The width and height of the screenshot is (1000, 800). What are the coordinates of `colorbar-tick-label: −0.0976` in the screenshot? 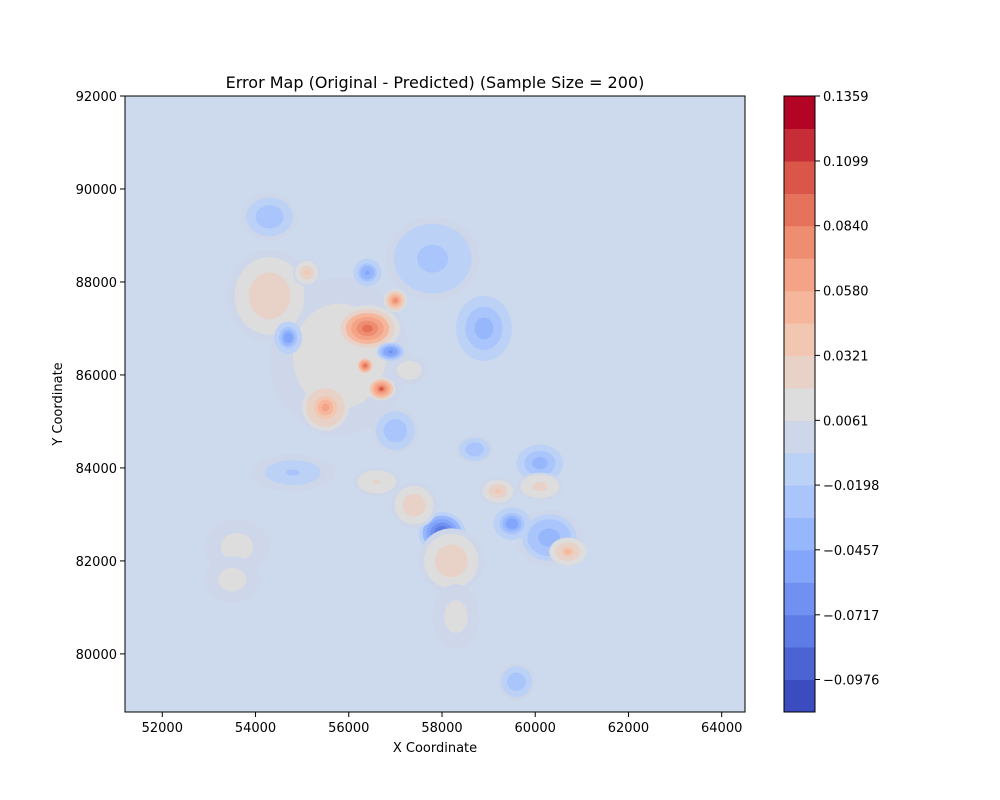 It's located at (851, 681).